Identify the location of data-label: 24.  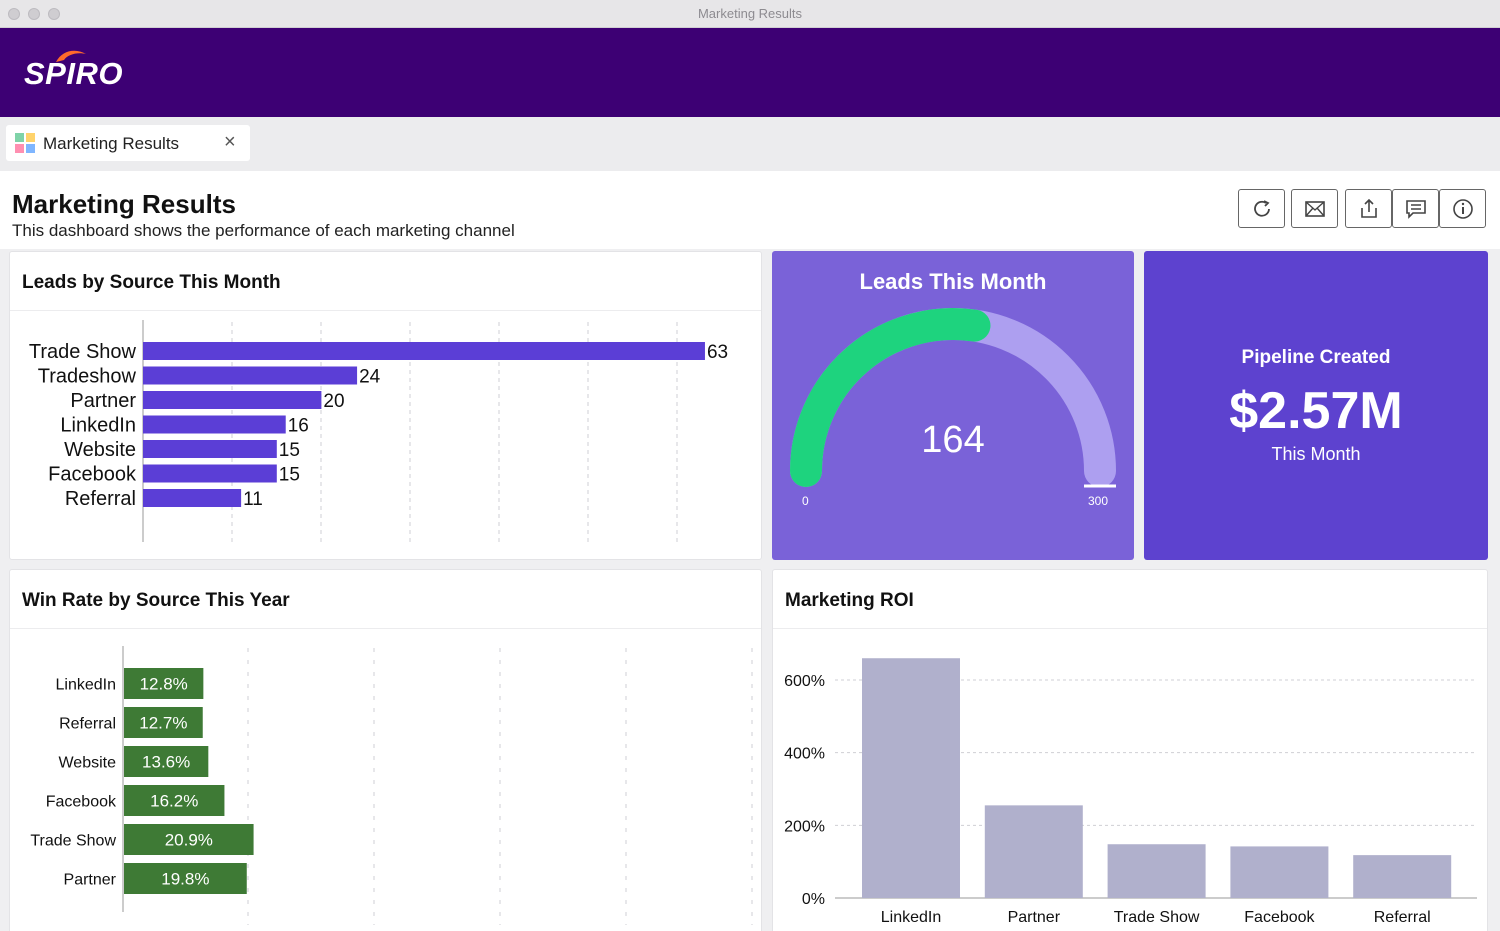
(370, 377).